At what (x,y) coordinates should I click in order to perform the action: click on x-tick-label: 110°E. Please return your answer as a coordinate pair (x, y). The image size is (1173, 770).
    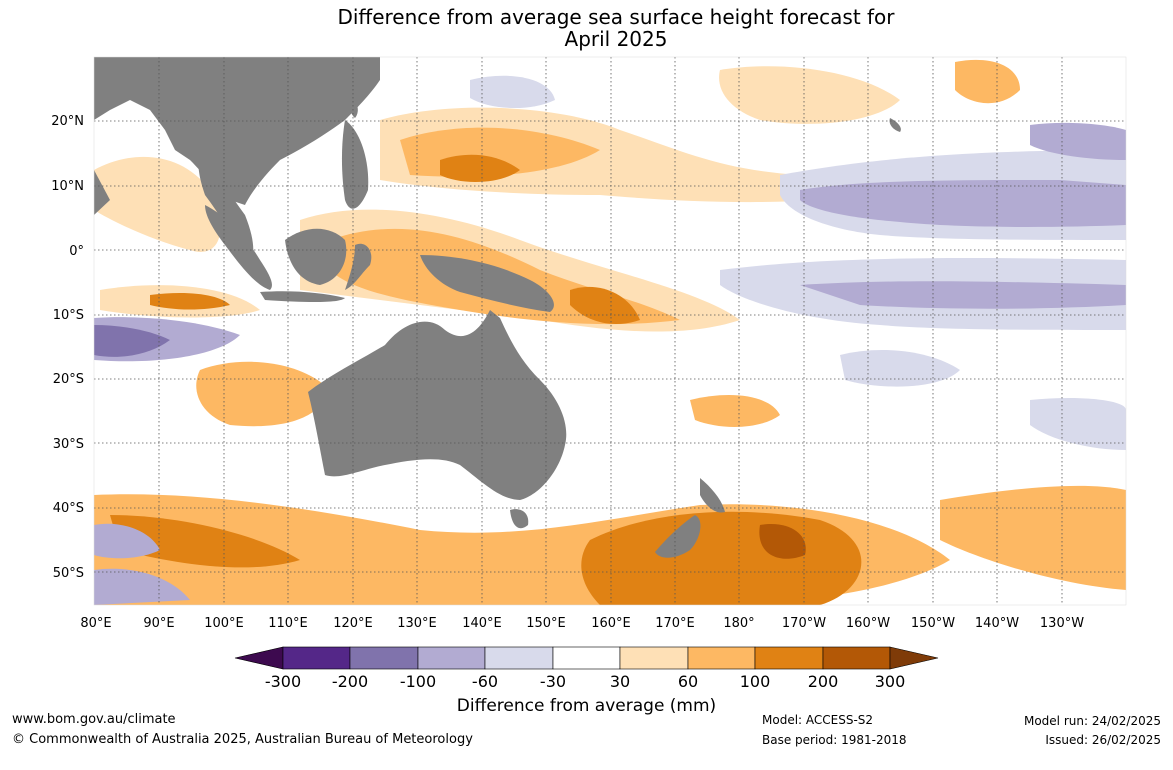
    Looking at the image, I should click on (288, 623).